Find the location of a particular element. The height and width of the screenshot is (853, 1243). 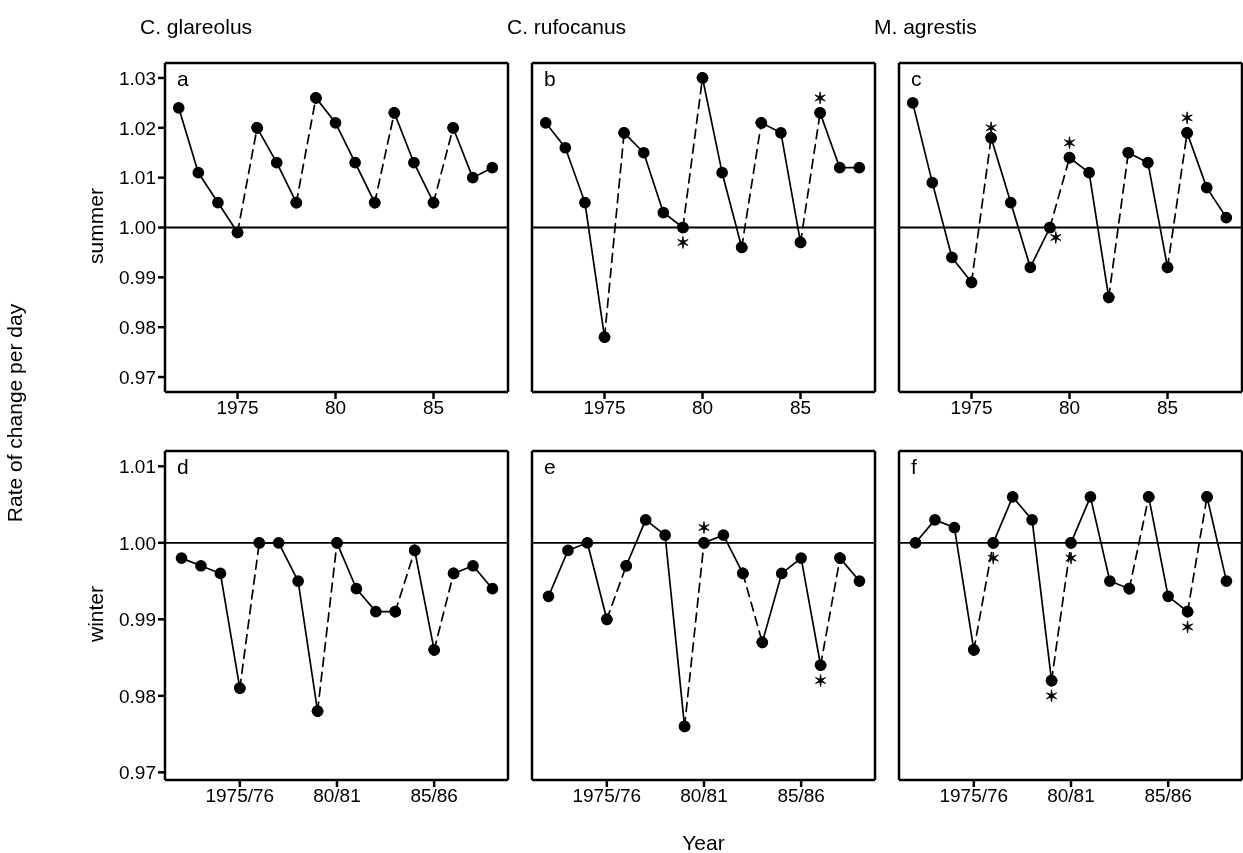

annotation: f is located at coordinates (914, 467).